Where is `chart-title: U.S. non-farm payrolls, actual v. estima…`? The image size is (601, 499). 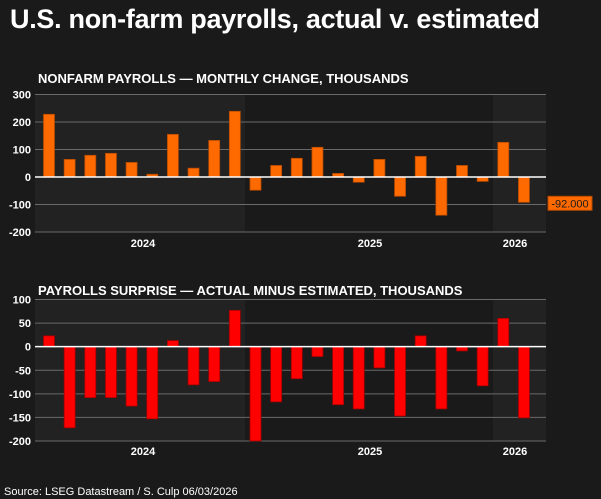 chart-title: U.S. non-farm payrolls, actual v. estima… is located at coordinates (275, 19).